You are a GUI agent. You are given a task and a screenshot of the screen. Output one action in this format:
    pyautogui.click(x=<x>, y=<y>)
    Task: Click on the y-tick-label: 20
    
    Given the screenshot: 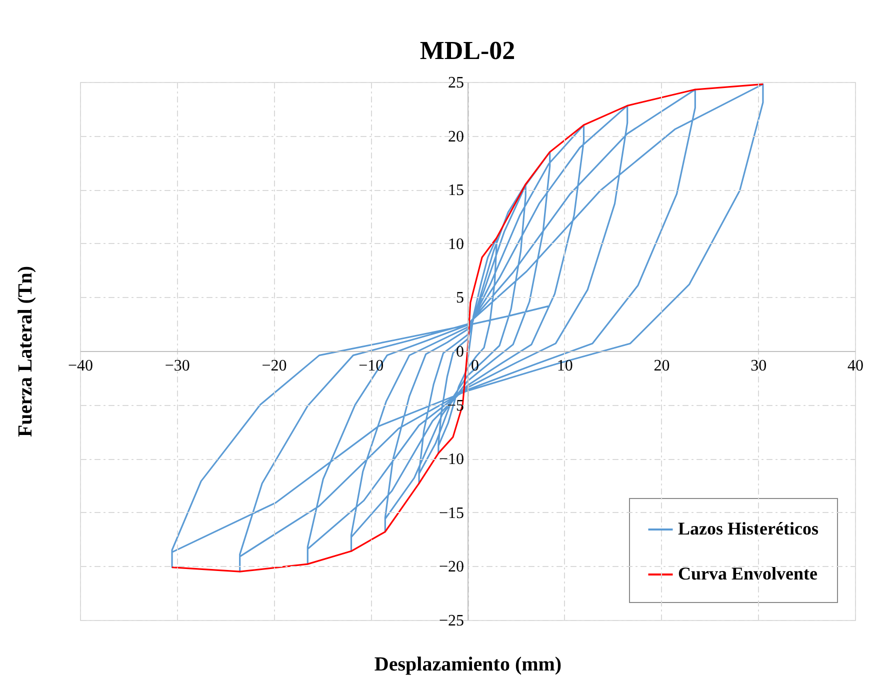 What is the action you would take?
    pyautogui.click(x=456, y=137)
    